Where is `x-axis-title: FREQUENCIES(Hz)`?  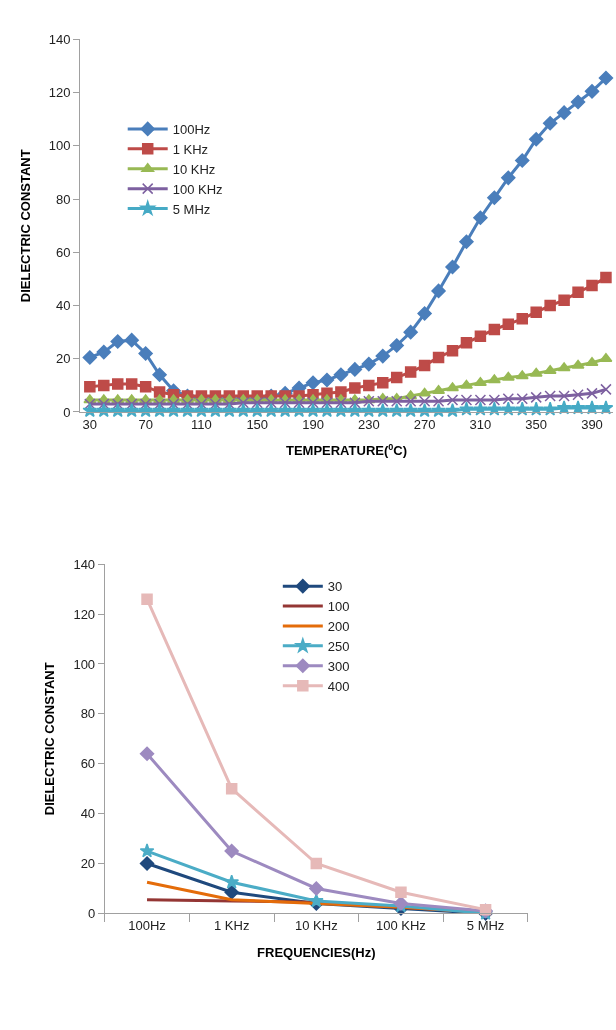
x-axis-title: FREQUENCIES(Hz) is located at coordinates (316, 952).